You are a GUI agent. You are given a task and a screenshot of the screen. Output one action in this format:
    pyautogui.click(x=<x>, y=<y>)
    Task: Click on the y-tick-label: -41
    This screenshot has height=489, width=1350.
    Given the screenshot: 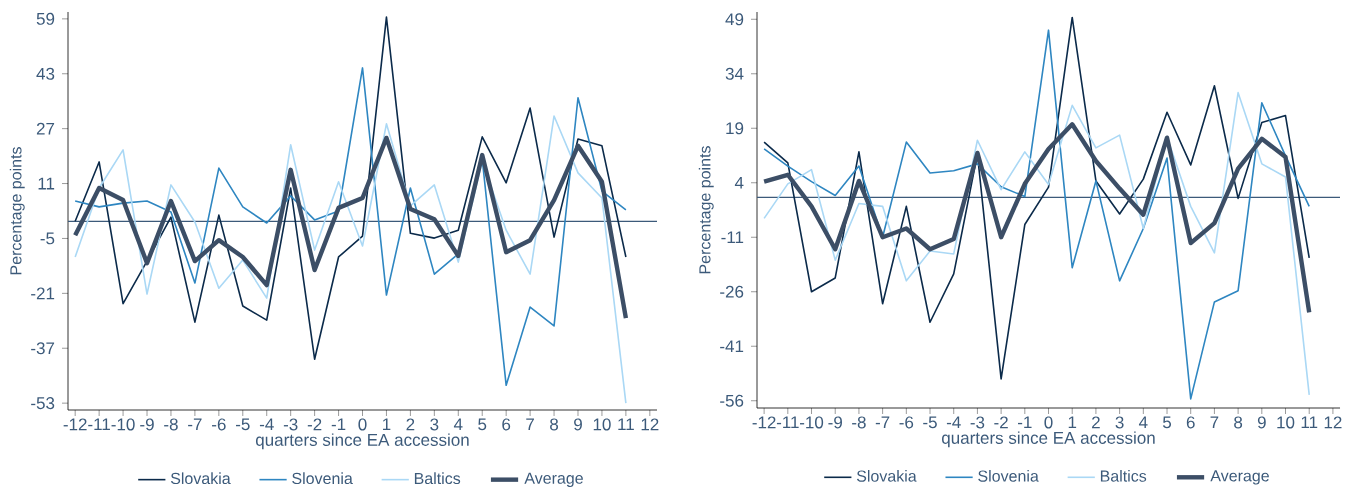 What is the action you would take?
    pyautogui.click(x=732, y=346)
    